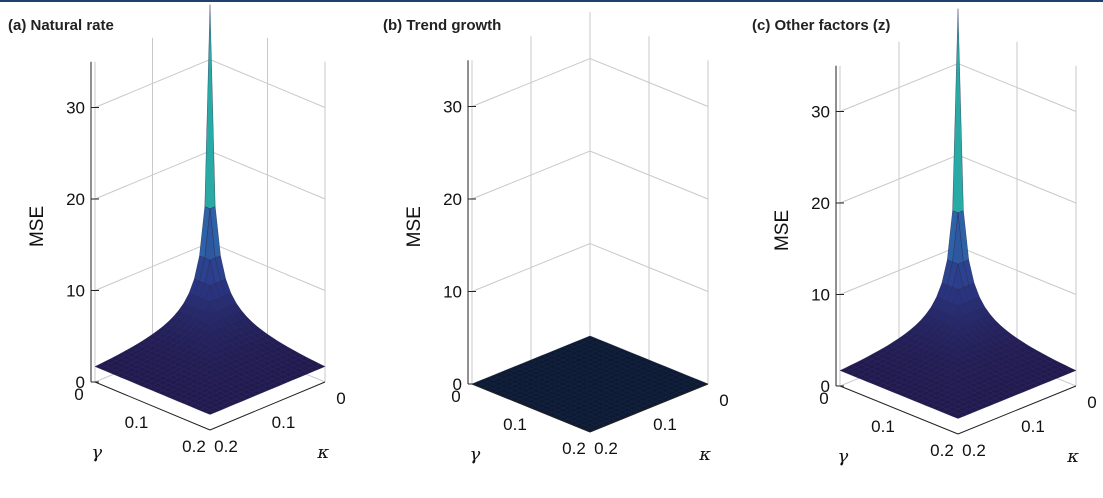 This screenshot has height=498, width=1103. What do you see at coordinates (61, 25) in the screenshot?
I see `panel-title-a: (a) Natural rate` at bounding box center [61, 25].